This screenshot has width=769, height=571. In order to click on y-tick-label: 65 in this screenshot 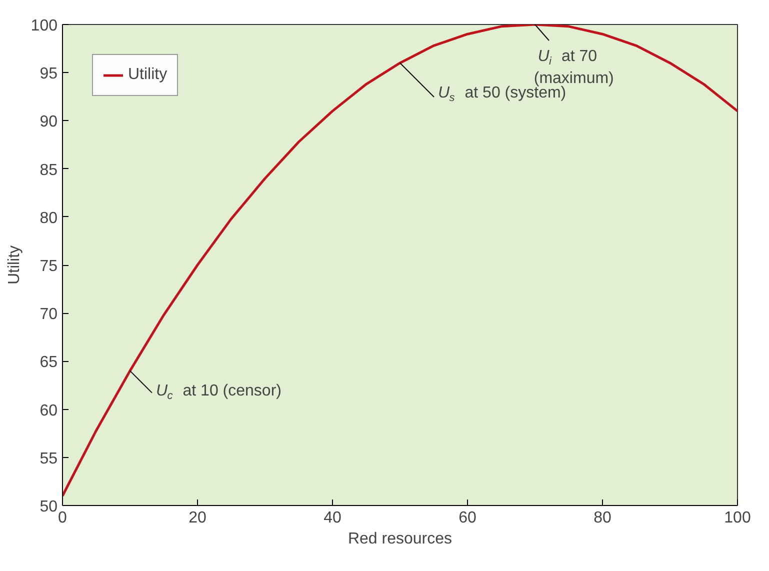, I will do `click(49, 363)`.